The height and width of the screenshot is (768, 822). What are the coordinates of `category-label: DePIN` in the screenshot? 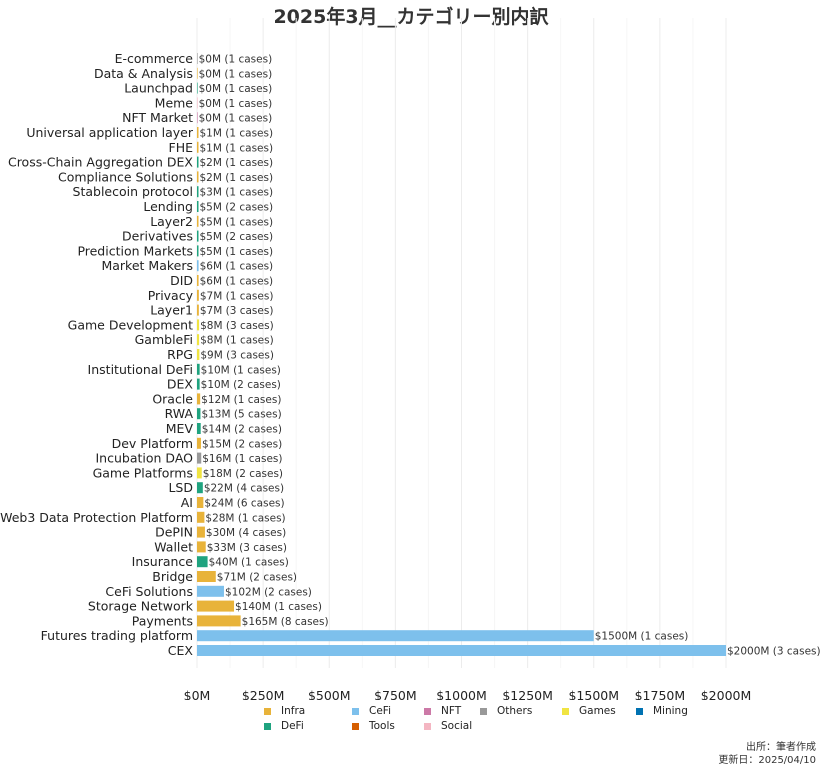 It's located at (174, 532).